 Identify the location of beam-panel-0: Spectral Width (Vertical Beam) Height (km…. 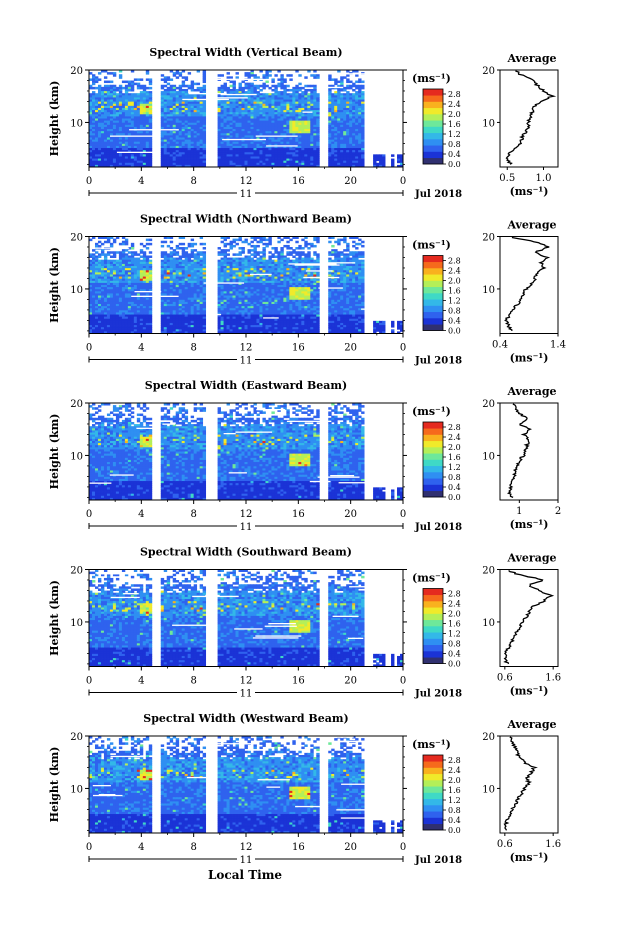
(303, 123).